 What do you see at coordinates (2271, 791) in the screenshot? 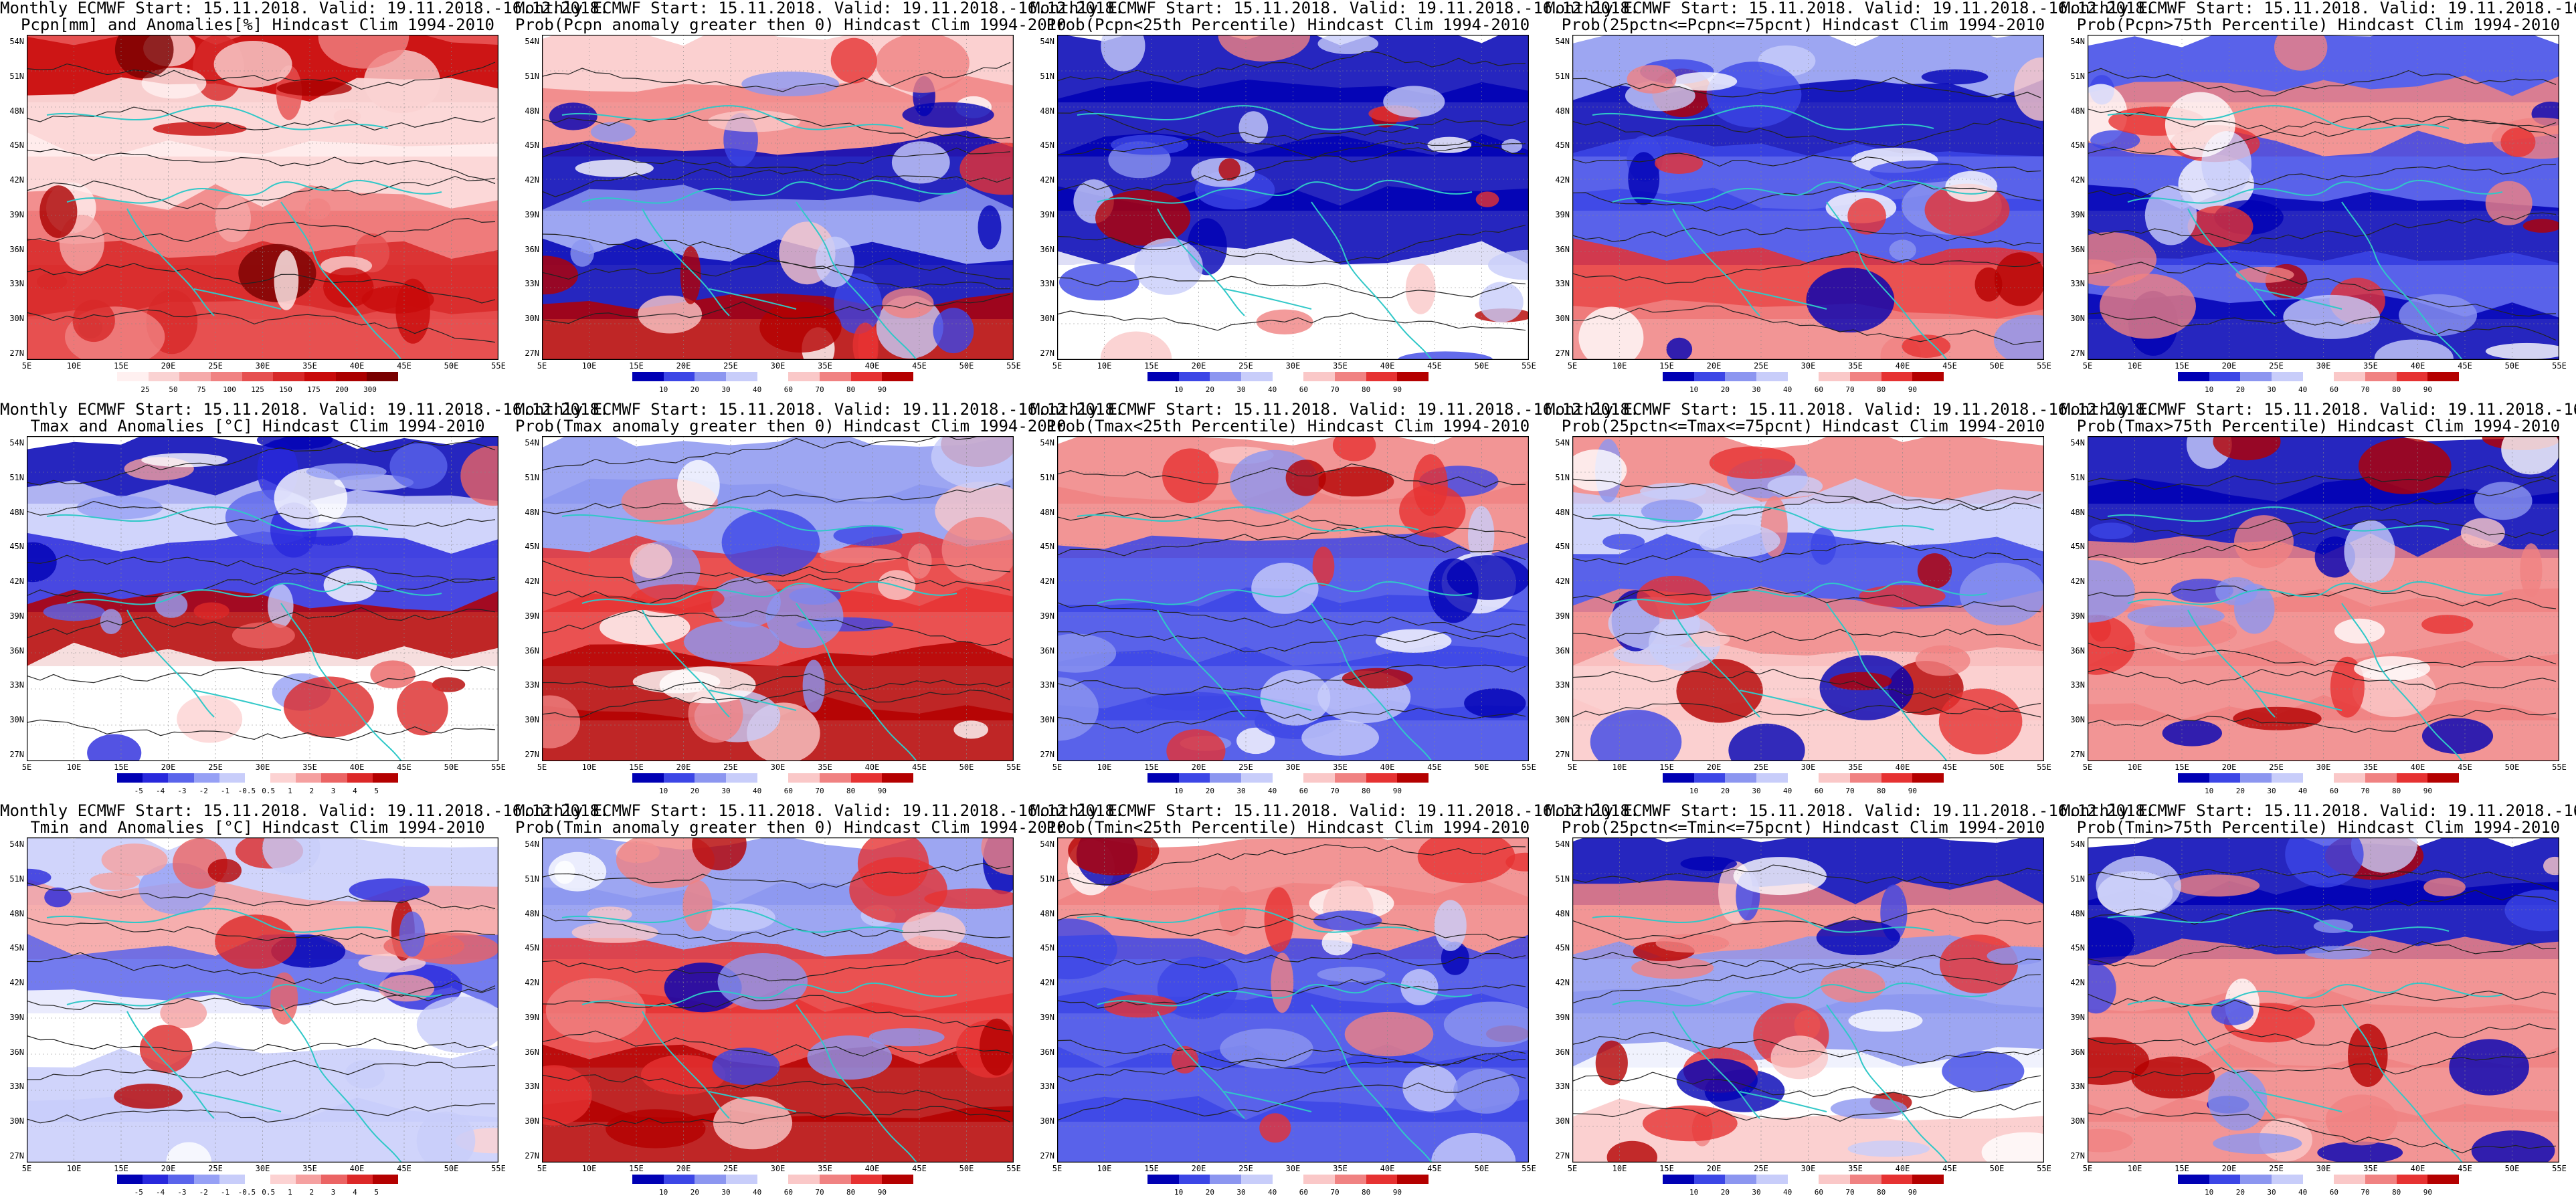
I see `colorbar-label: 30` at bounding box center [2271, 791].